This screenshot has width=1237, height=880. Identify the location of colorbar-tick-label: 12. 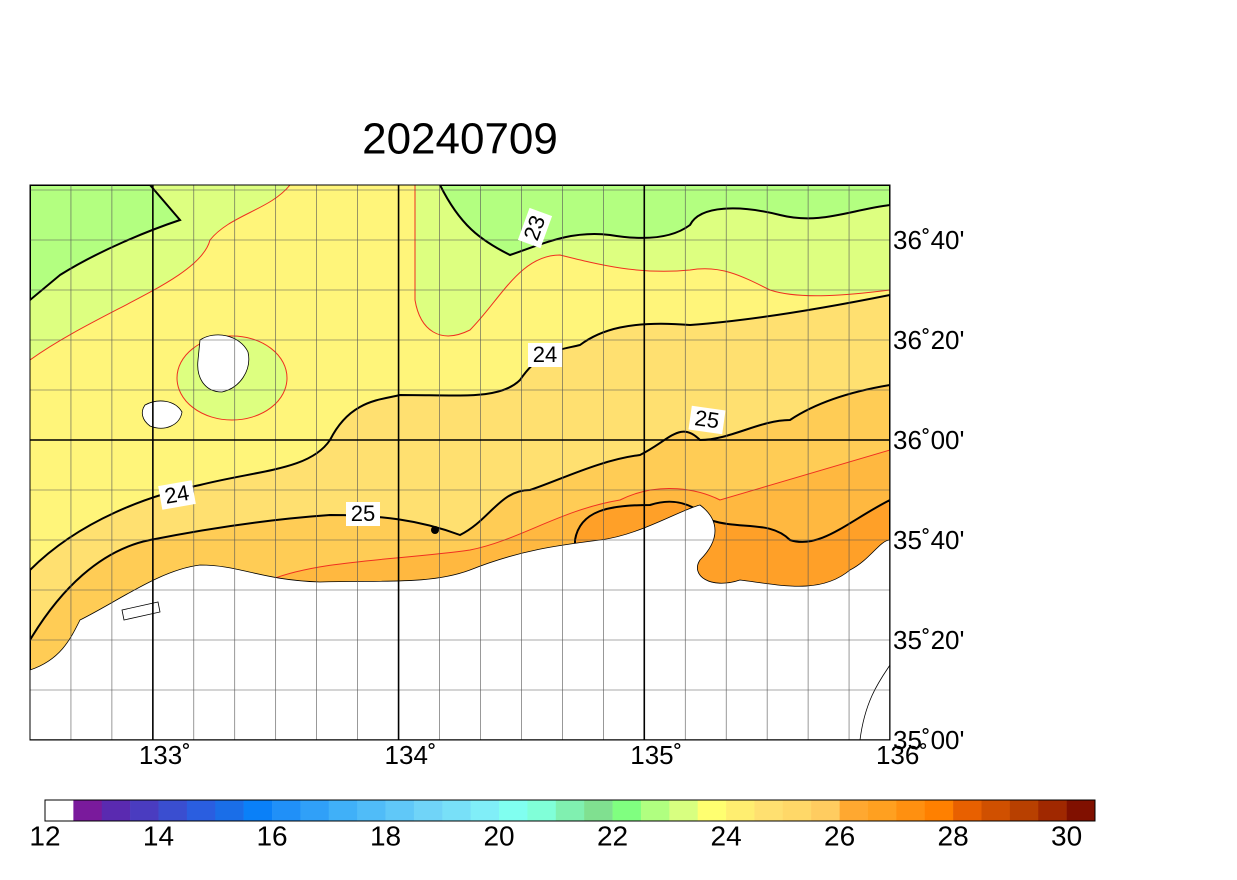
(44, 835).